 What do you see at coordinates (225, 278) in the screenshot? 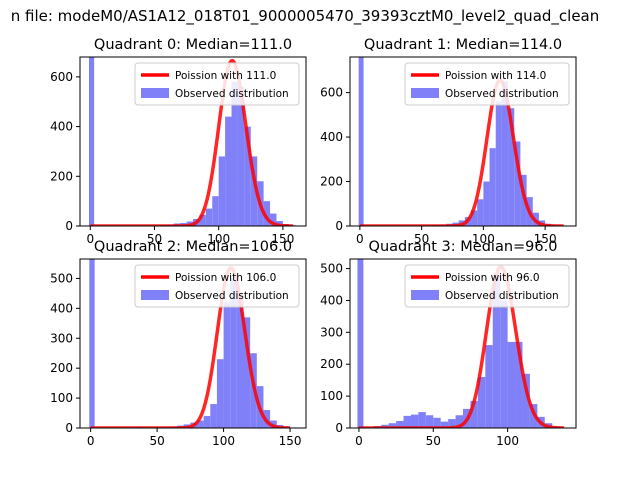
I see `legend-entry-poisson: Poission with 106.0` at bounding box center [225, 278].